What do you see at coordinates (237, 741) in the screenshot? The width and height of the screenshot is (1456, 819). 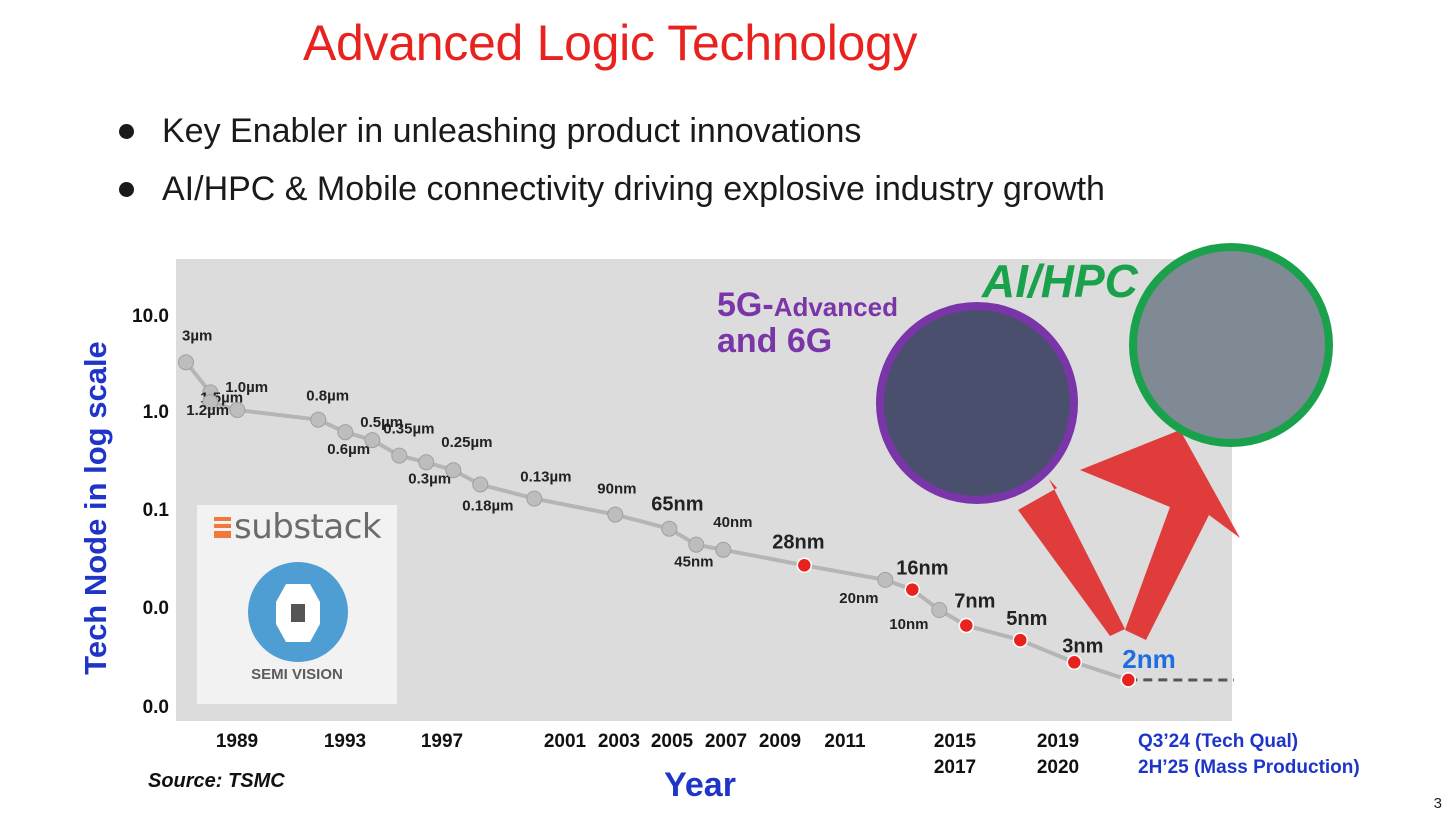 I see `x-tick-label: 1989` at bounding box center [237, 741].